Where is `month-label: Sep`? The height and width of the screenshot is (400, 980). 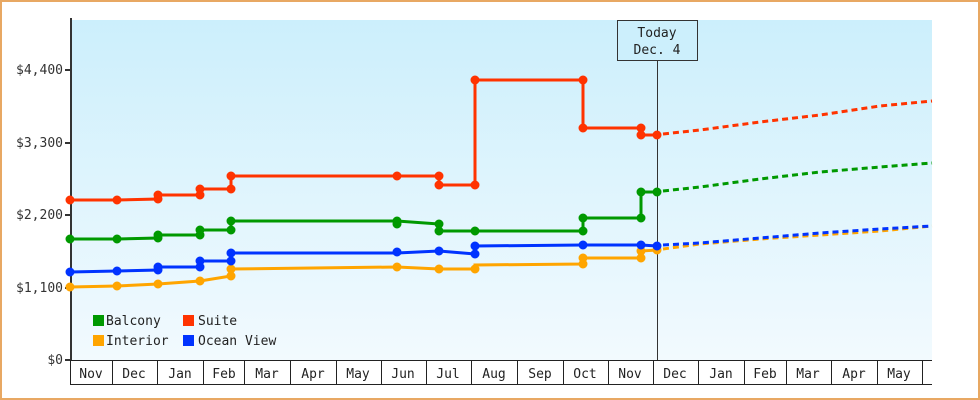 month-label: Sep is located at coordinates (540, 374).